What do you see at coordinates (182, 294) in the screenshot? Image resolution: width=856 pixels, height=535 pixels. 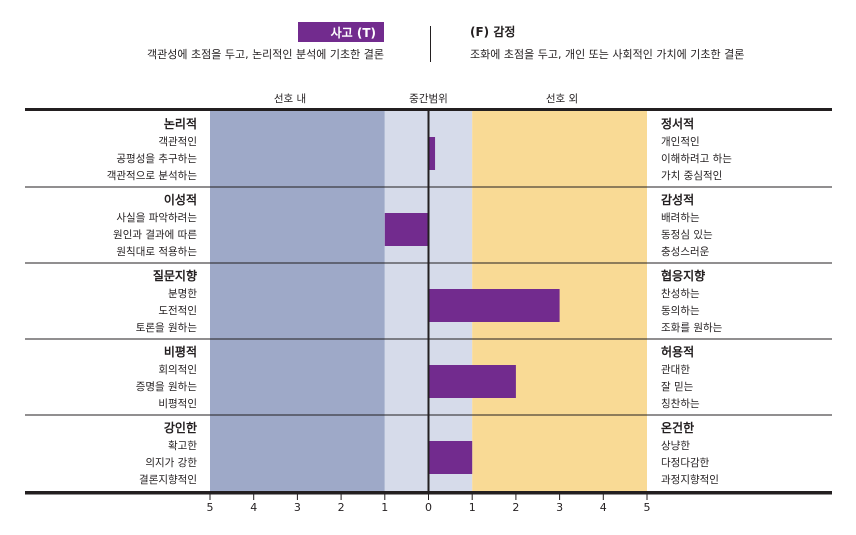 I see `facet-left-item: 분명한` at bounding box center [182, 294].